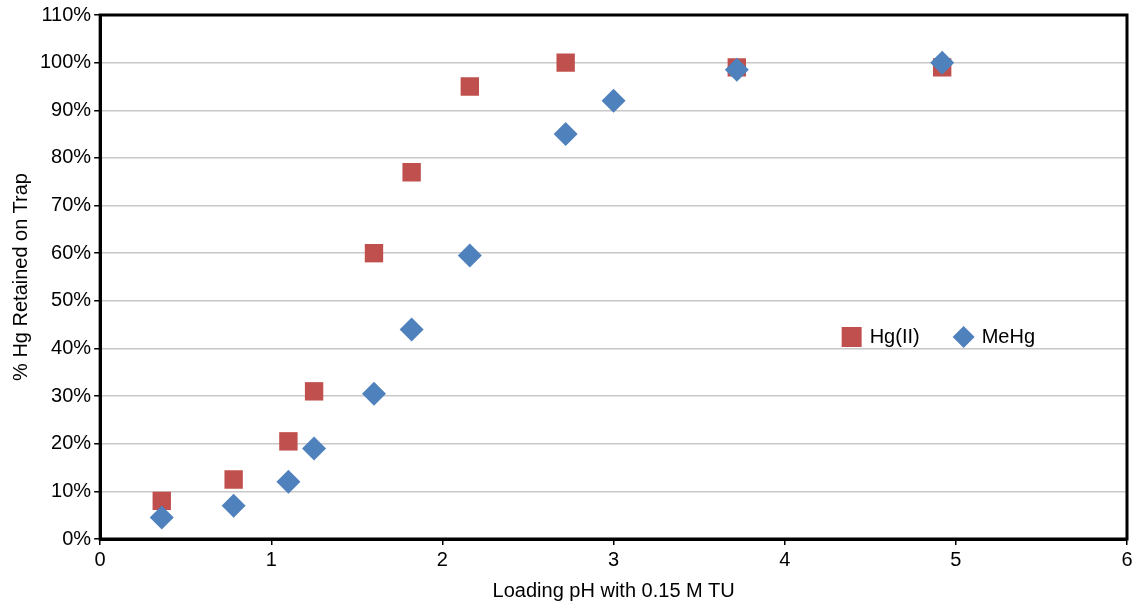 The image size is (1140, 607). I want to click on x-tick-label: 2, so click(442, 558).